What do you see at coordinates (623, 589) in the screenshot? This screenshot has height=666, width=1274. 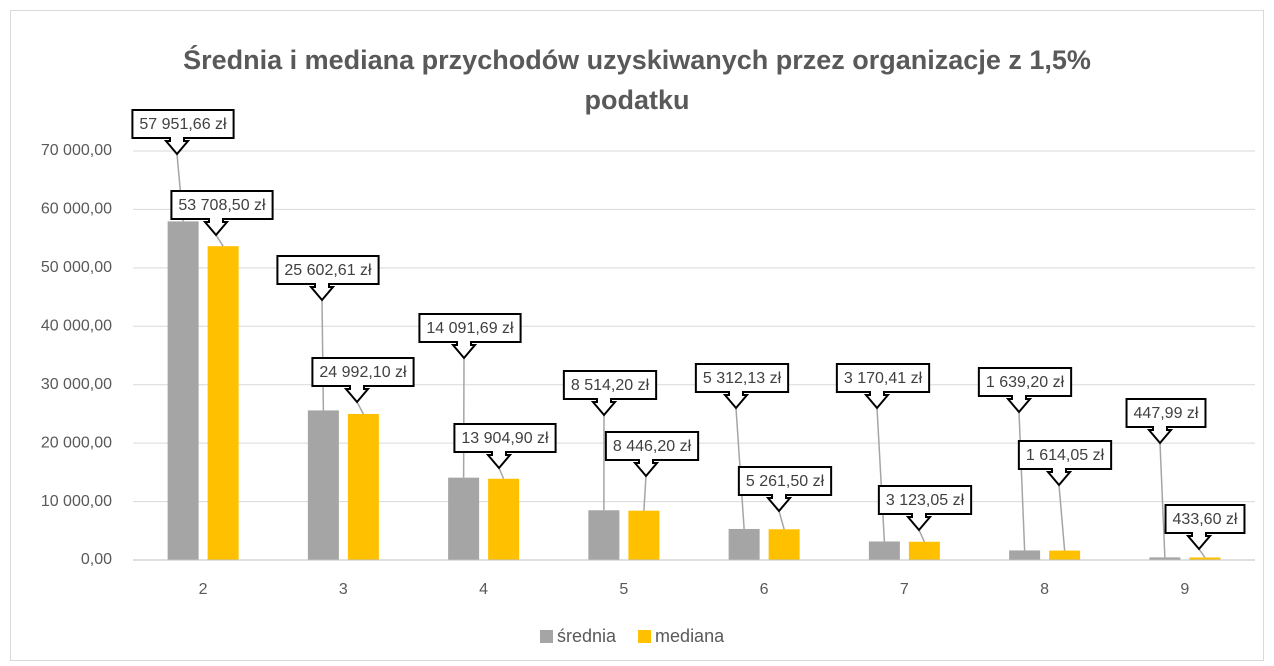 I see `x-tick-label: 5` at bounding box center [623, 589].